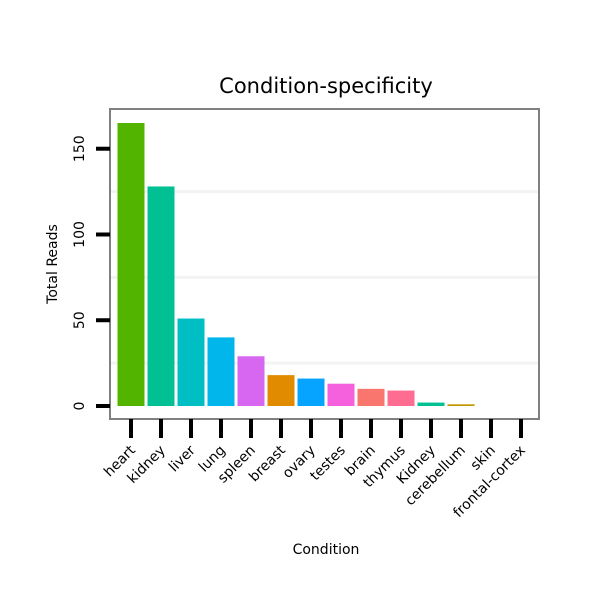  Describe the element at coordinates (53, 264) in the screenshot. I see `y-axis-label: Total Reads` at that location.